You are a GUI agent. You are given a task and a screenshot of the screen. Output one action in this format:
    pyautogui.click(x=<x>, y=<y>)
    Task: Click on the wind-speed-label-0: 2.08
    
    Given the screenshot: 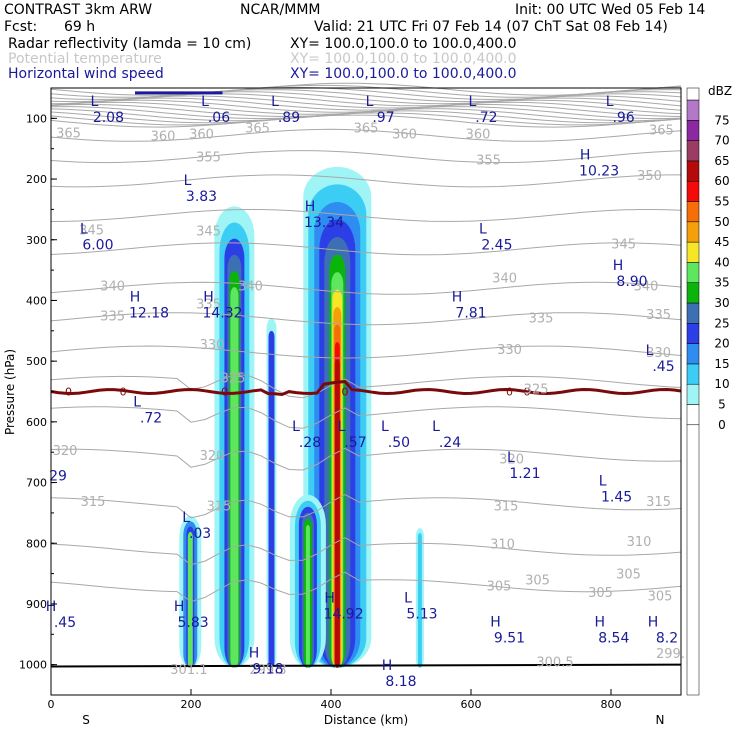 What is the action you would take?
    pyautogui.click(x=108, y=118)
    